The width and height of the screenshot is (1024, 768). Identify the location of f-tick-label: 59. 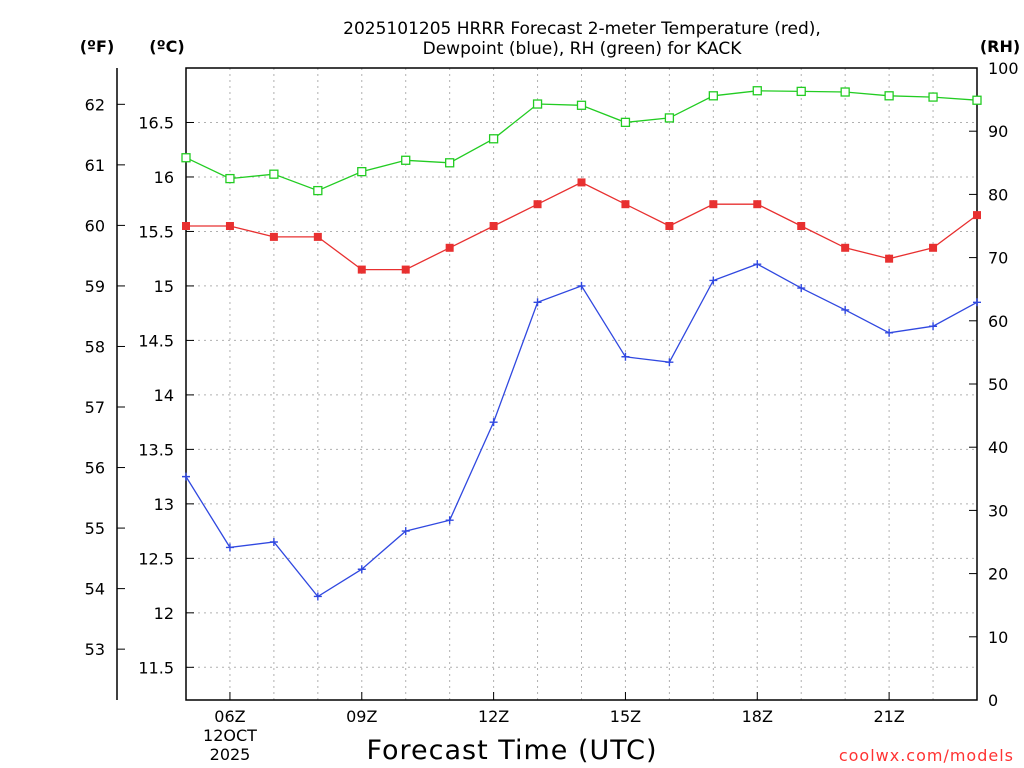
(95, 286).